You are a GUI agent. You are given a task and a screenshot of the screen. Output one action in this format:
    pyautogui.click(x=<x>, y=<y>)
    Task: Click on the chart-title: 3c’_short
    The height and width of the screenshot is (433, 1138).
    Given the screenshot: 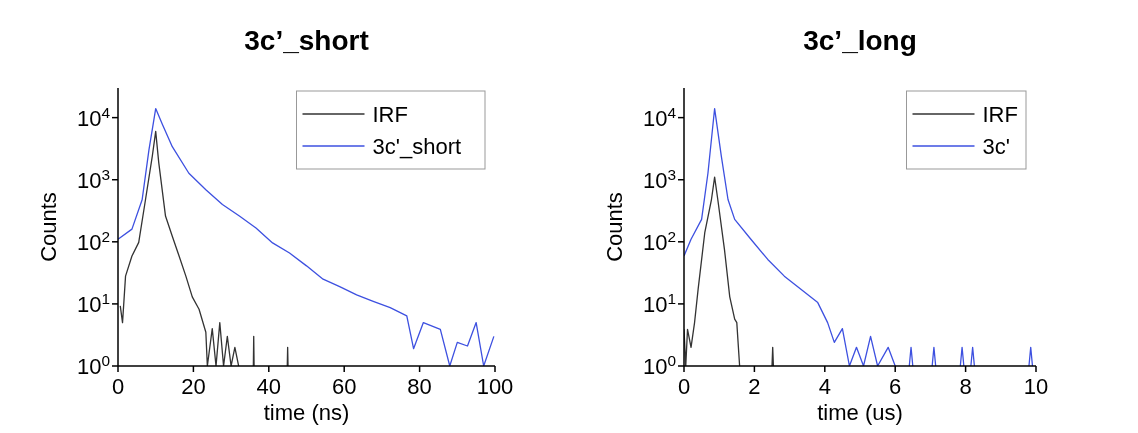 What is the action you would take?
    pyautogui.click(x=306, y=40)
    